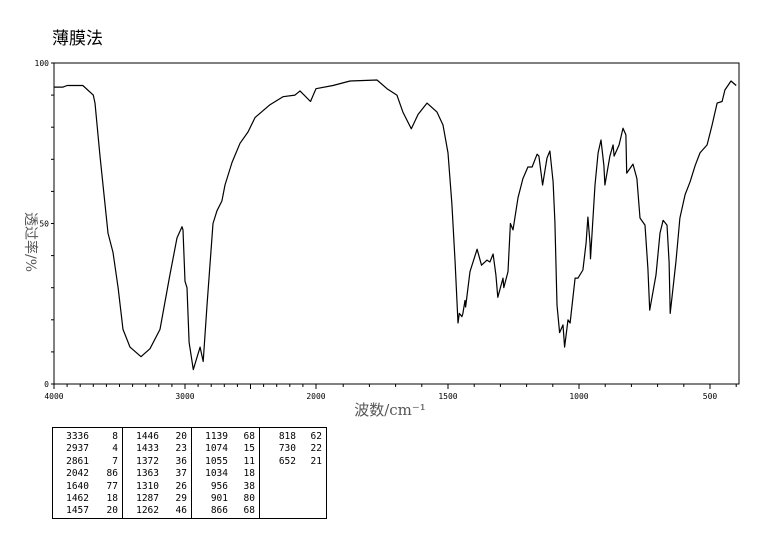 Image resolution: width=765 pixels, height=539 pixels. What do you see at coordinates (147, 511) in the screenshot?
I see `peak-wavenumber: 1262` at bounding box center [147, 511].